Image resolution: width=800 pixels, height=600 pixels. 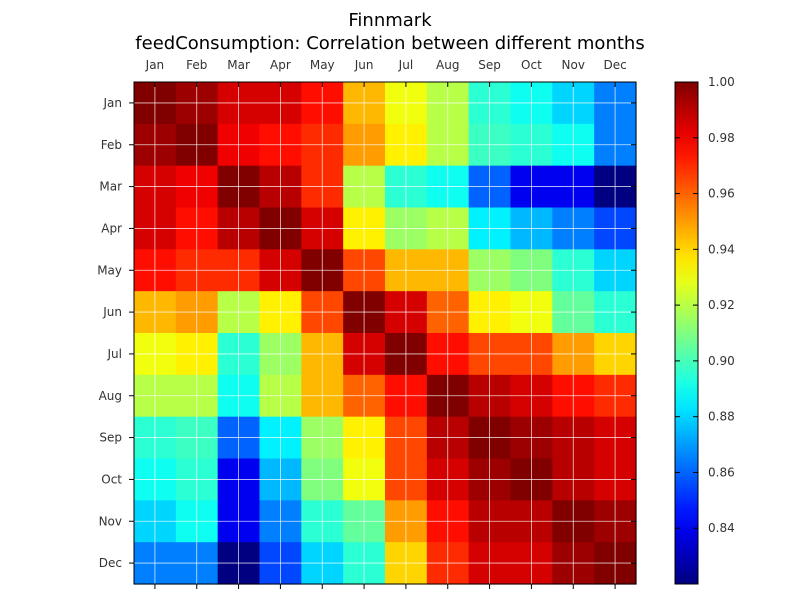 I want to click on x-tick-label: Aug, so click(x=447, y=65).